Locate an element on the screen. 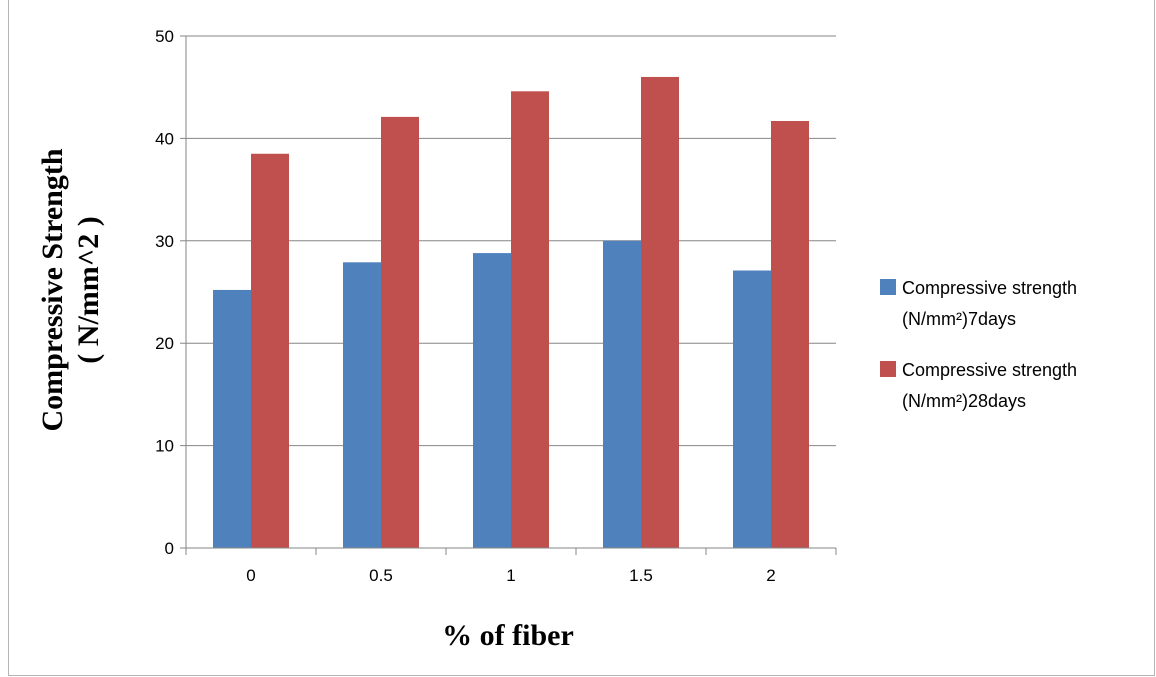  y-tick-label-30: 30 is located at coordinates (164, 241).